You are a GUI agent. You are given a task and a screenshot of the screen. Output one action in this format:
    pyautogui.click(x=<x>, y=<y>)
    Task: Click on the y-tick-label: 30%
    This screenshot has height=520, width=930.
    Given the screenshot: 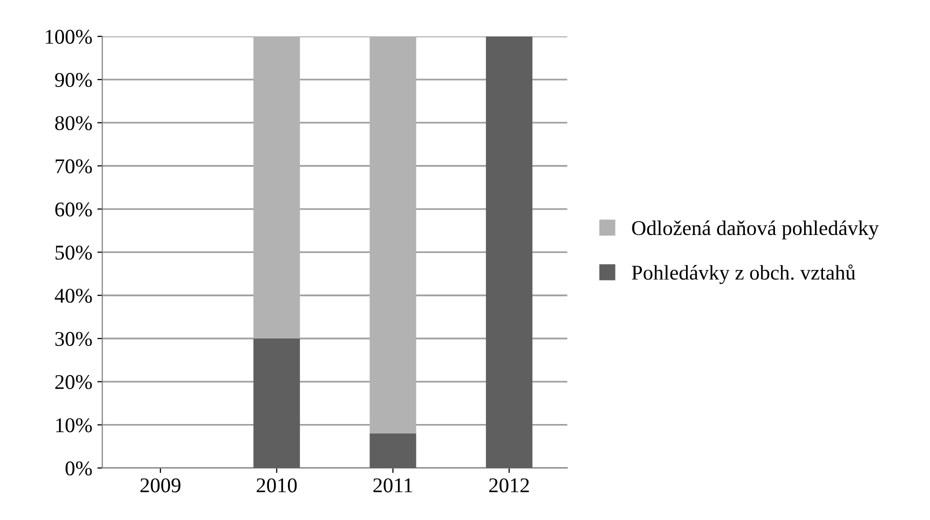 What is the action you would take?
    pyautogui.click(x=73, y=339)
    